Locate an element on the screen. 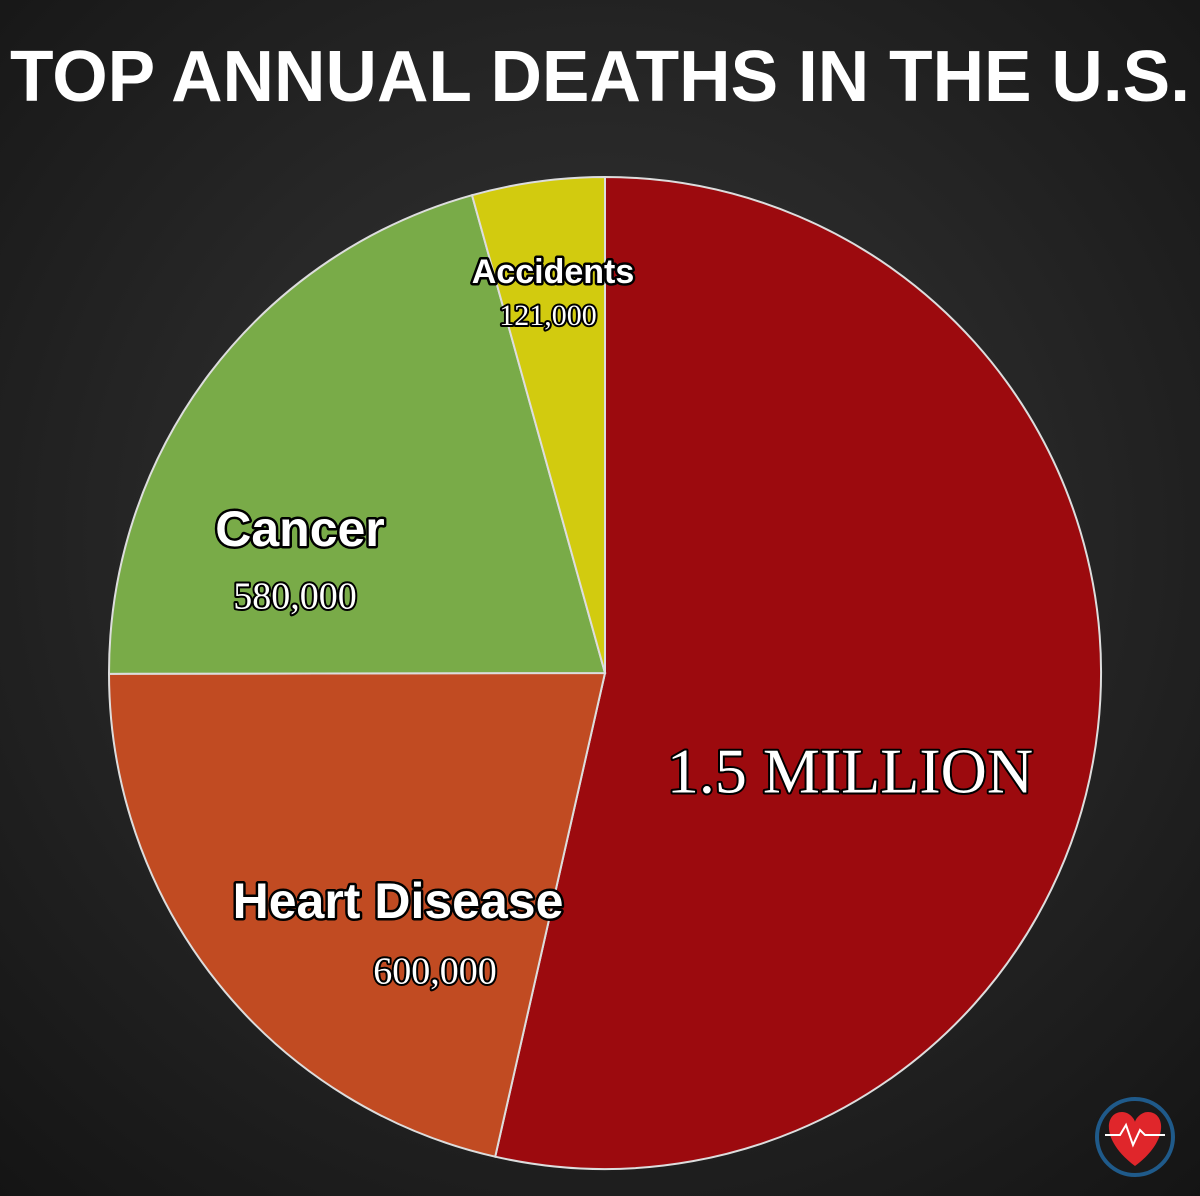  category-label: Cancer is located at coordinates (300, 529).